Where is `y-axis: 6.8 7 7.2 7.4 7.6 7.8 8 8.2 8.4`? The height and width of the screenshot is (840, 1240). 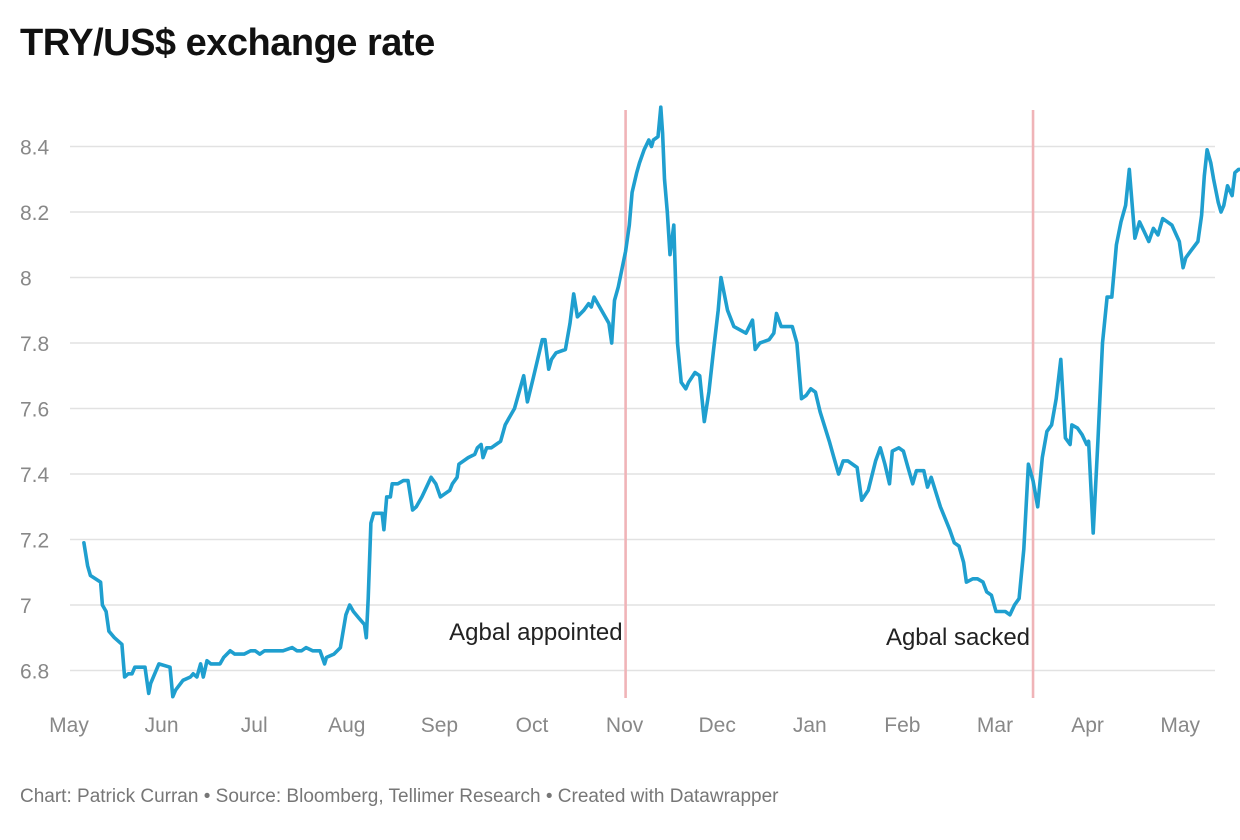 y-axis: 6.8 7 7.2 7.4 7.6 7.8 8 8.2 8.4 is located at coordinates (35, 410).